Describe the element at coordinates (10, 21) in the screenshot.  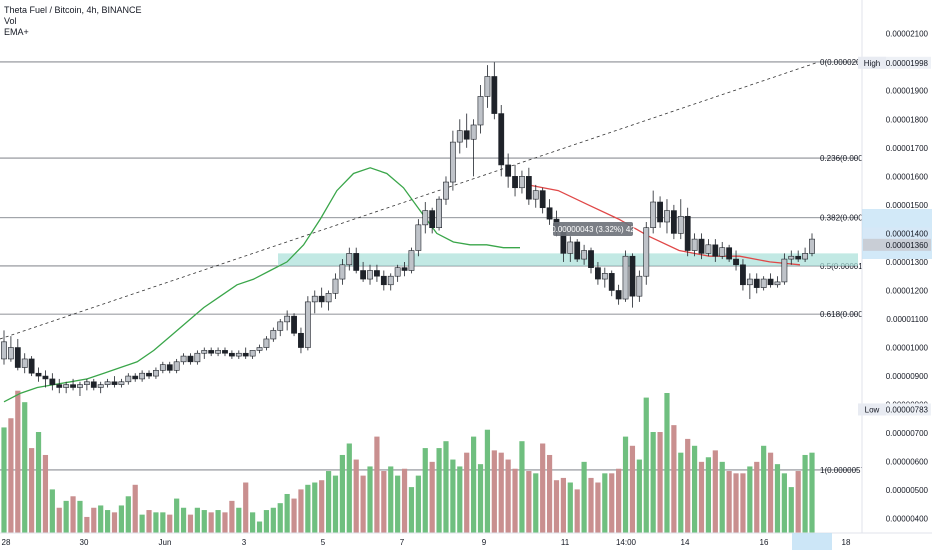
I see `volume-indicator-label: Vol` at that location.